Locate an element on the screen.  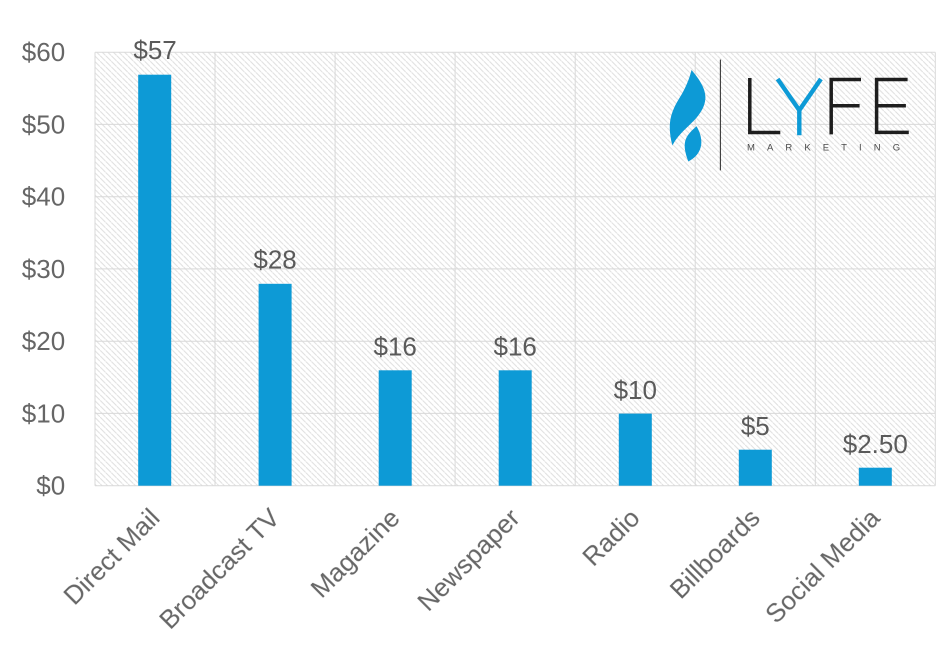
svg-text: $30 is located at coordinates (43, 269).